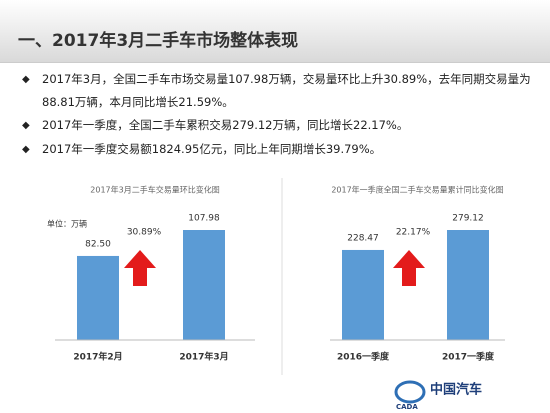 This screenshot has width=550, height=413. I want to click on bullet: 2017年一季度，全国二手车累积交易279.12万辆，同比增长22.17%。, so click(277, 125).